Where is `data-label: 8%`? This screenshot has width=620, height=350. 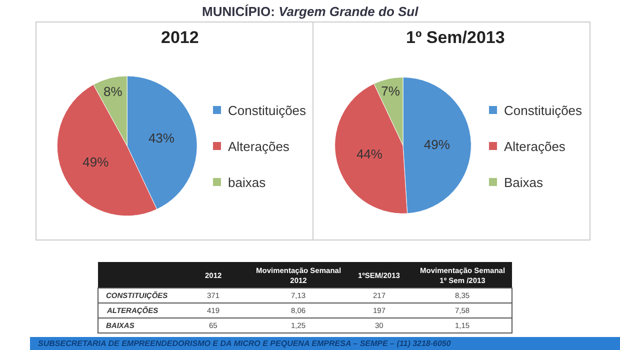
data-label: 8% is located at coordinates (113, 92).